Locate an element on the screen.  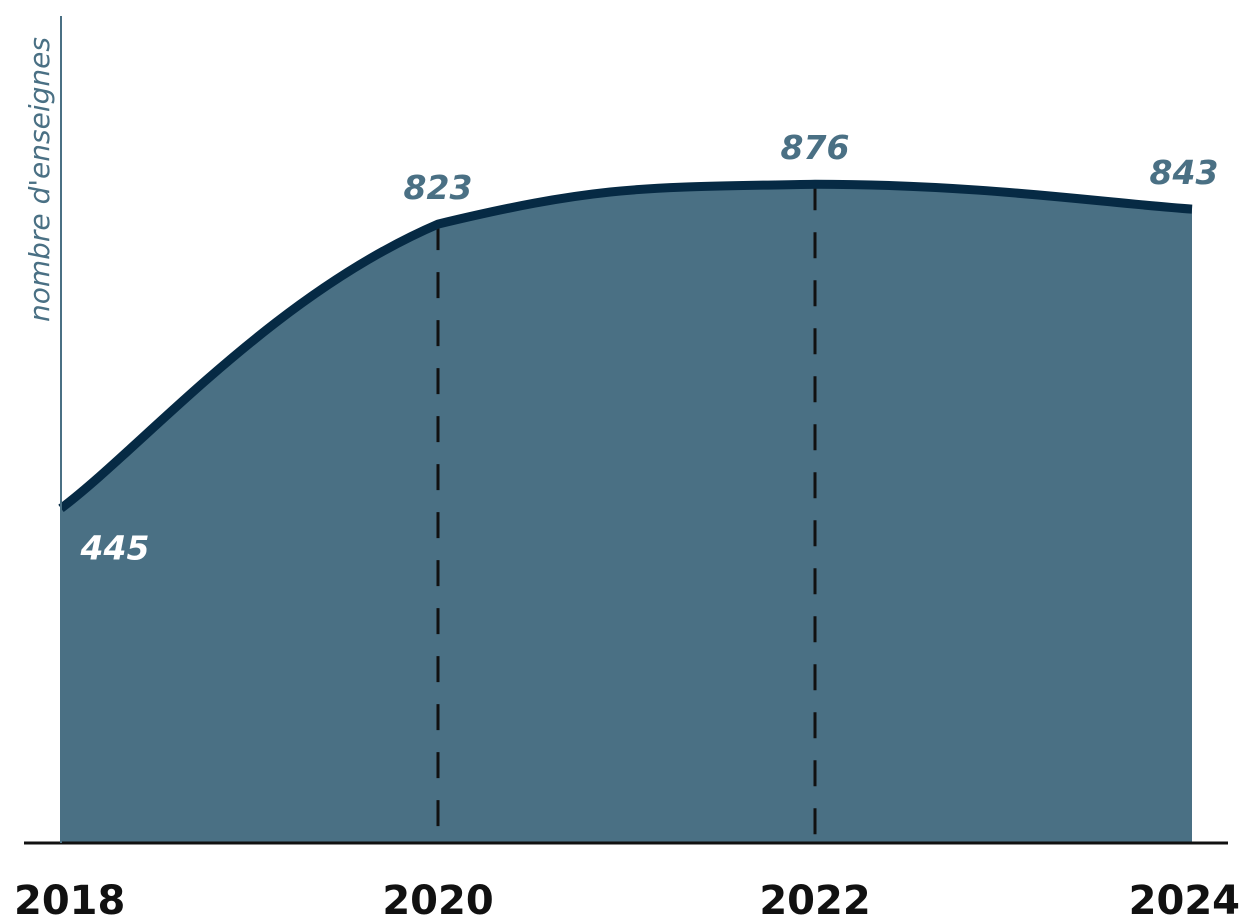
x-tick-label: 2018 is located at coordinates (69, 897).